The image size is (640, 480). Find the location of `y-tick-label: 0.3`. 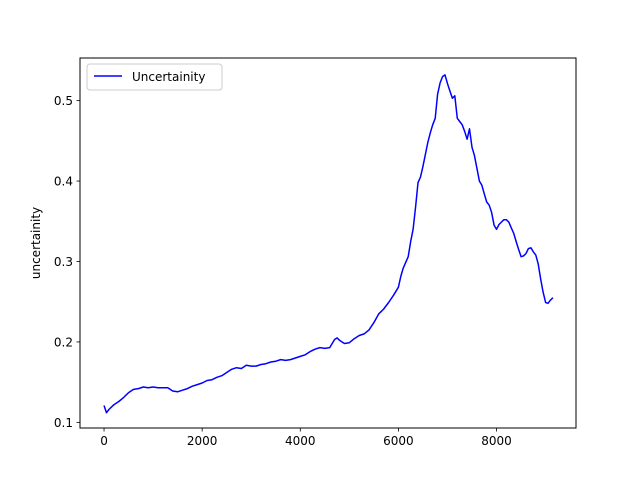

y-tick-label: 0.3 is located at coordinates (63, 262).